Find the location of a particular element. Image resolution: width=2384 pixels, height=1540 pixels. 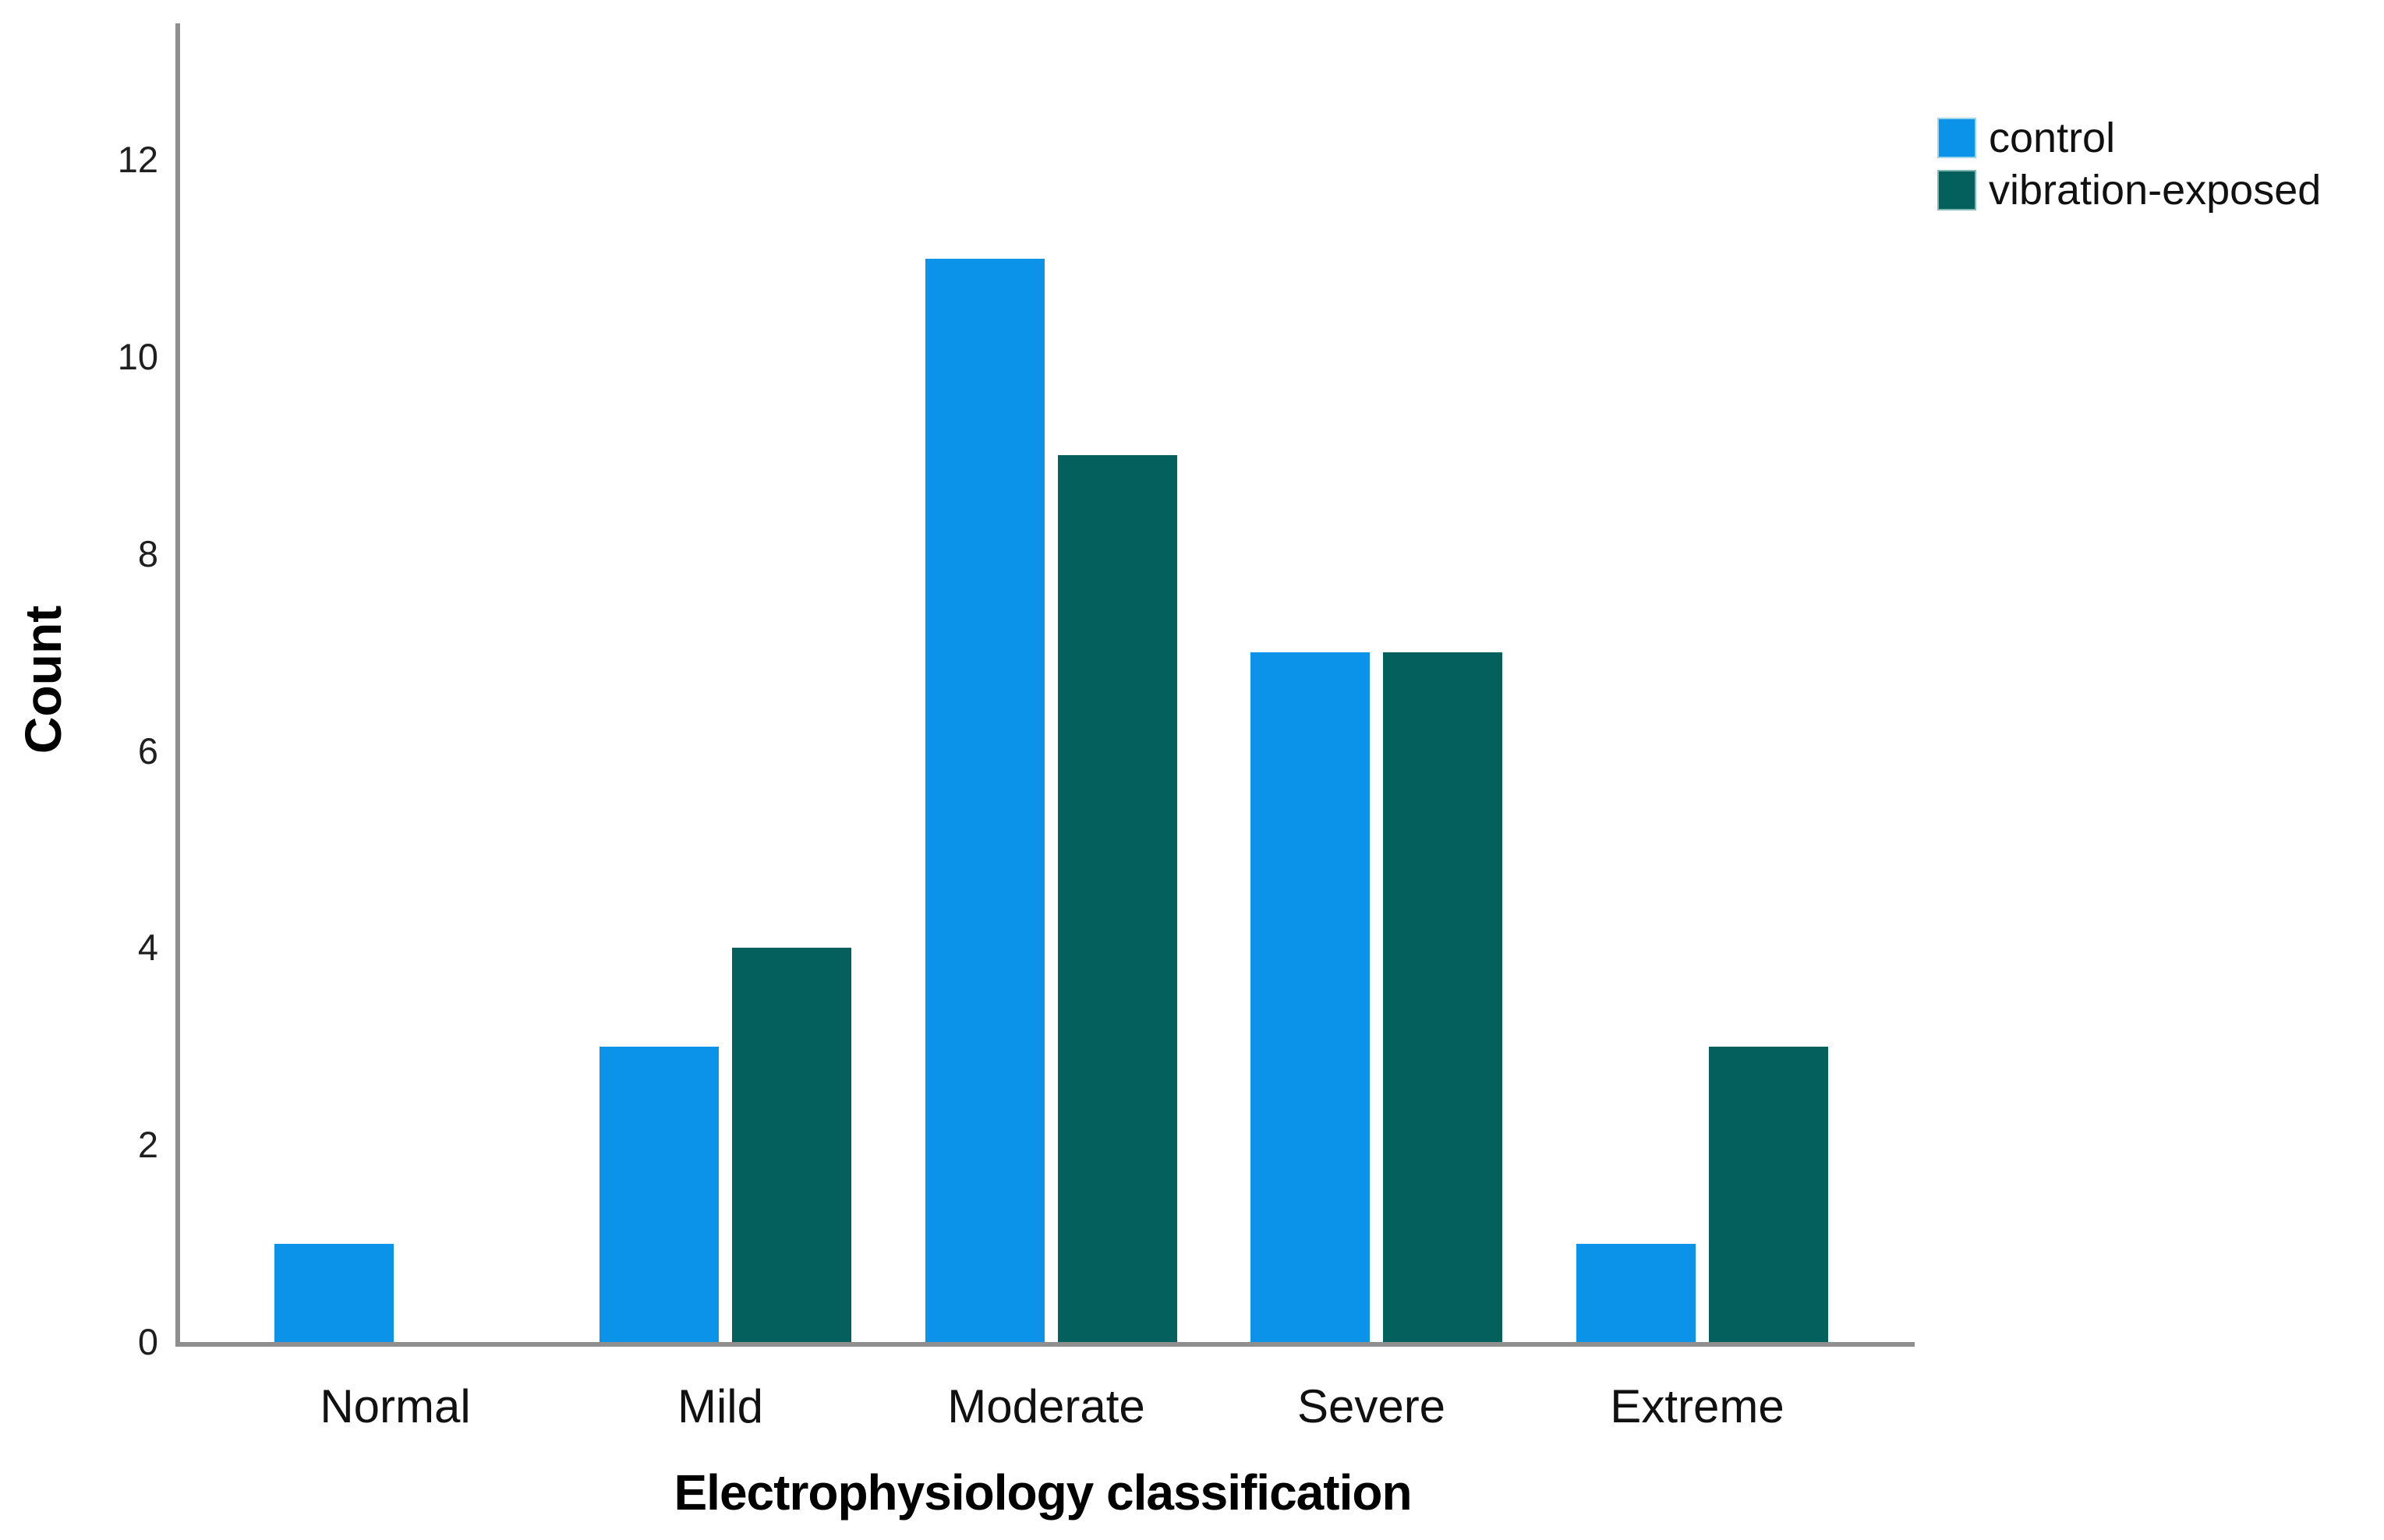

legend-swatch-vibration-exposed is located at coordinates (1956, 190).